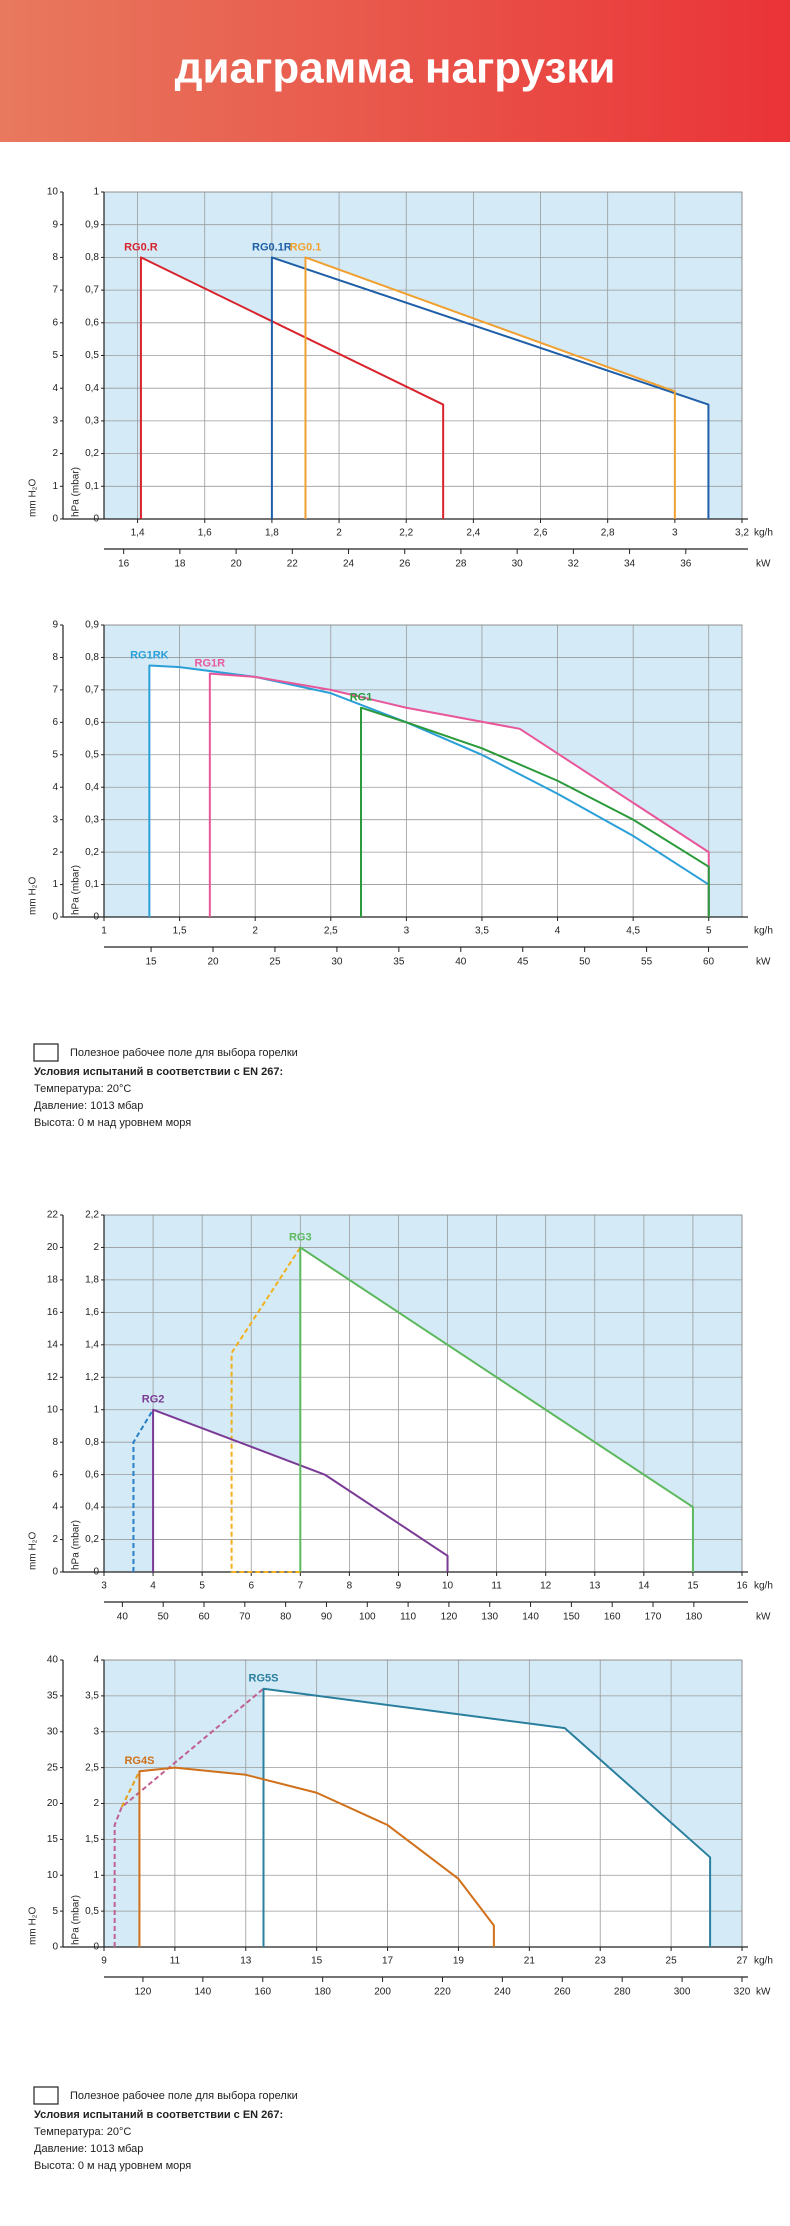  I want to click on y2-tick-label: 18, so click(53, 1280).